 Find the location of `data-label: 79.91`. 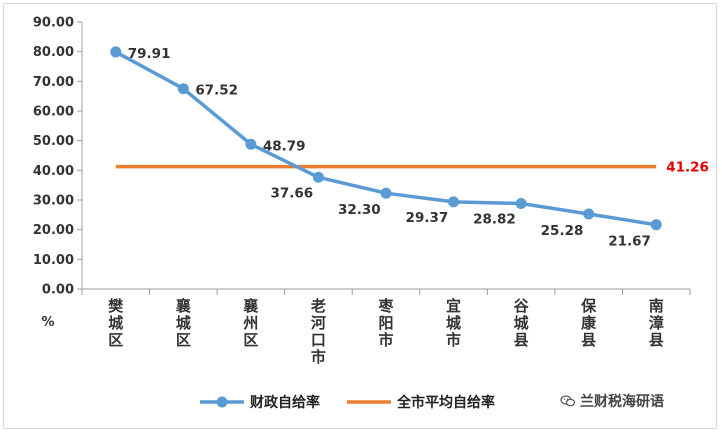

data-label: 79.91 is located at coordinates (149, 54).